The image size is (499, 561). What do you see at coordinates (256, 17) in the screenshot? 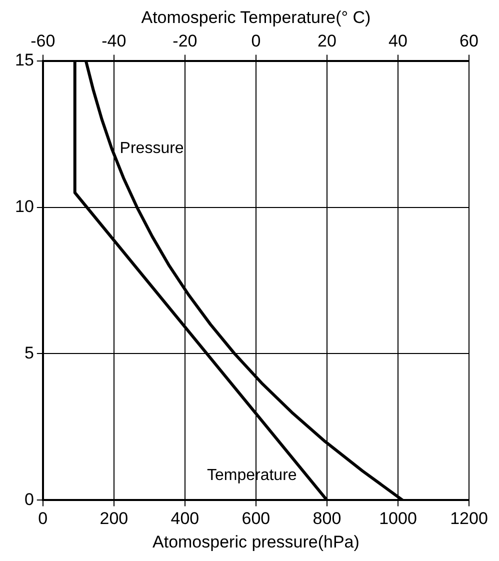
I see `x2-axis-title: Atomosperic Temperature(° C)` at bounding box center [256, 17].